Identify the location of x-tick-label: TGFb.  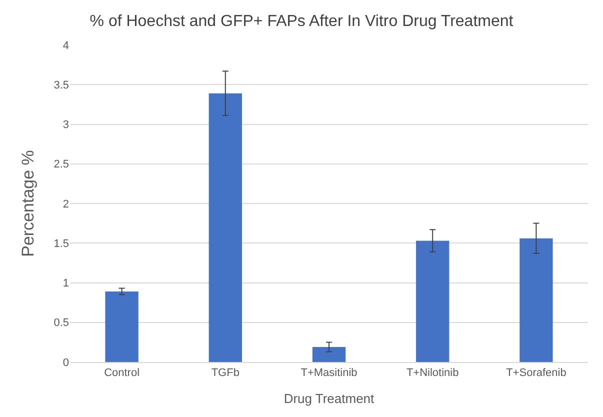
(225, 373).